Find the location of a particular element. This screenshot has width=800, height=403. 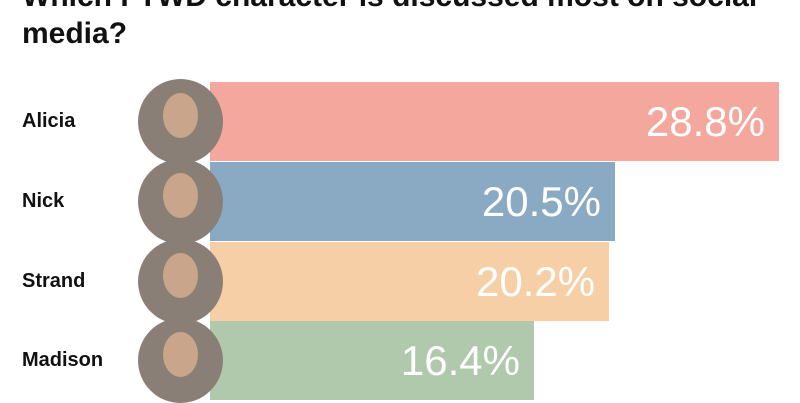

category-label: Madison is located at coordinates (63, 360).